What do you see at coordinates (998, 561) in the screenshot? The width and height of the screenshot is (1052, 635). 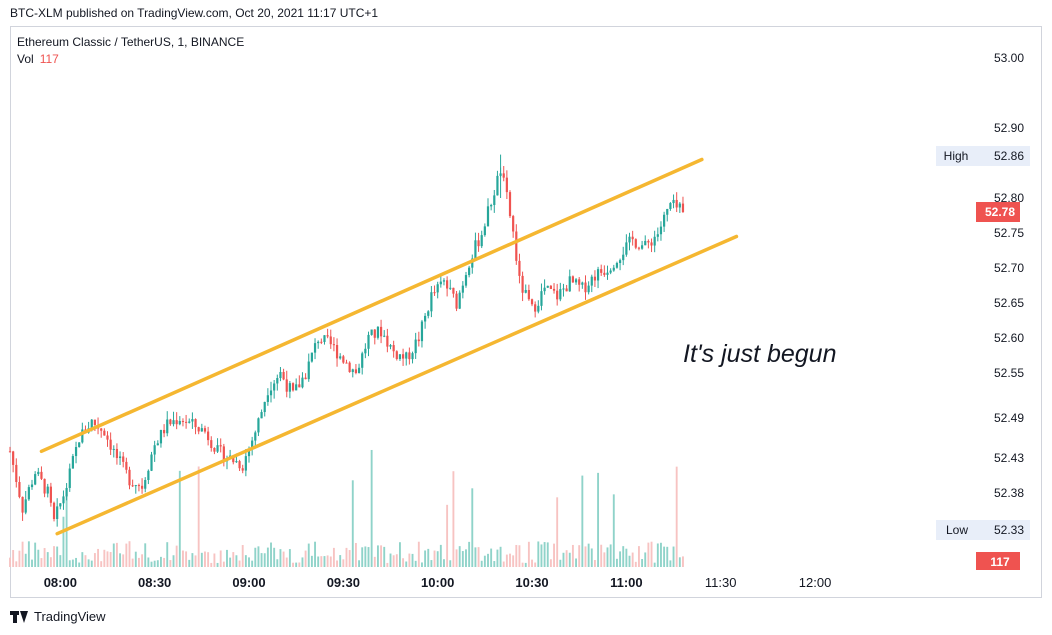 I see `last-volume-box` at bounding box center [998, 561].